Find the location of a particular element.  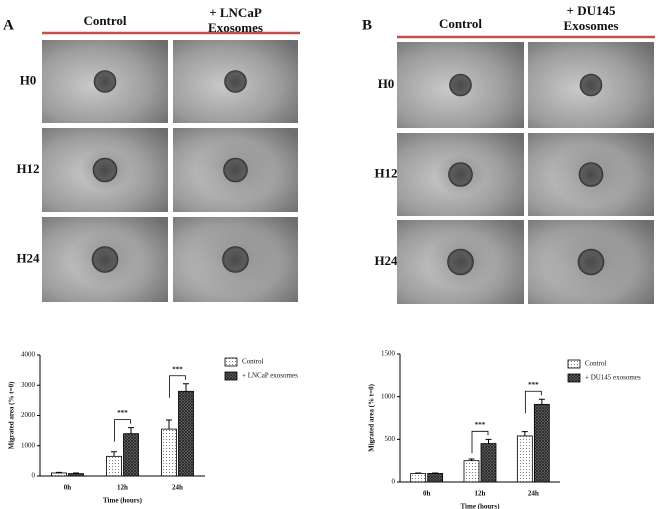

column-header: + DU145 is located at coordinates (591, 10).